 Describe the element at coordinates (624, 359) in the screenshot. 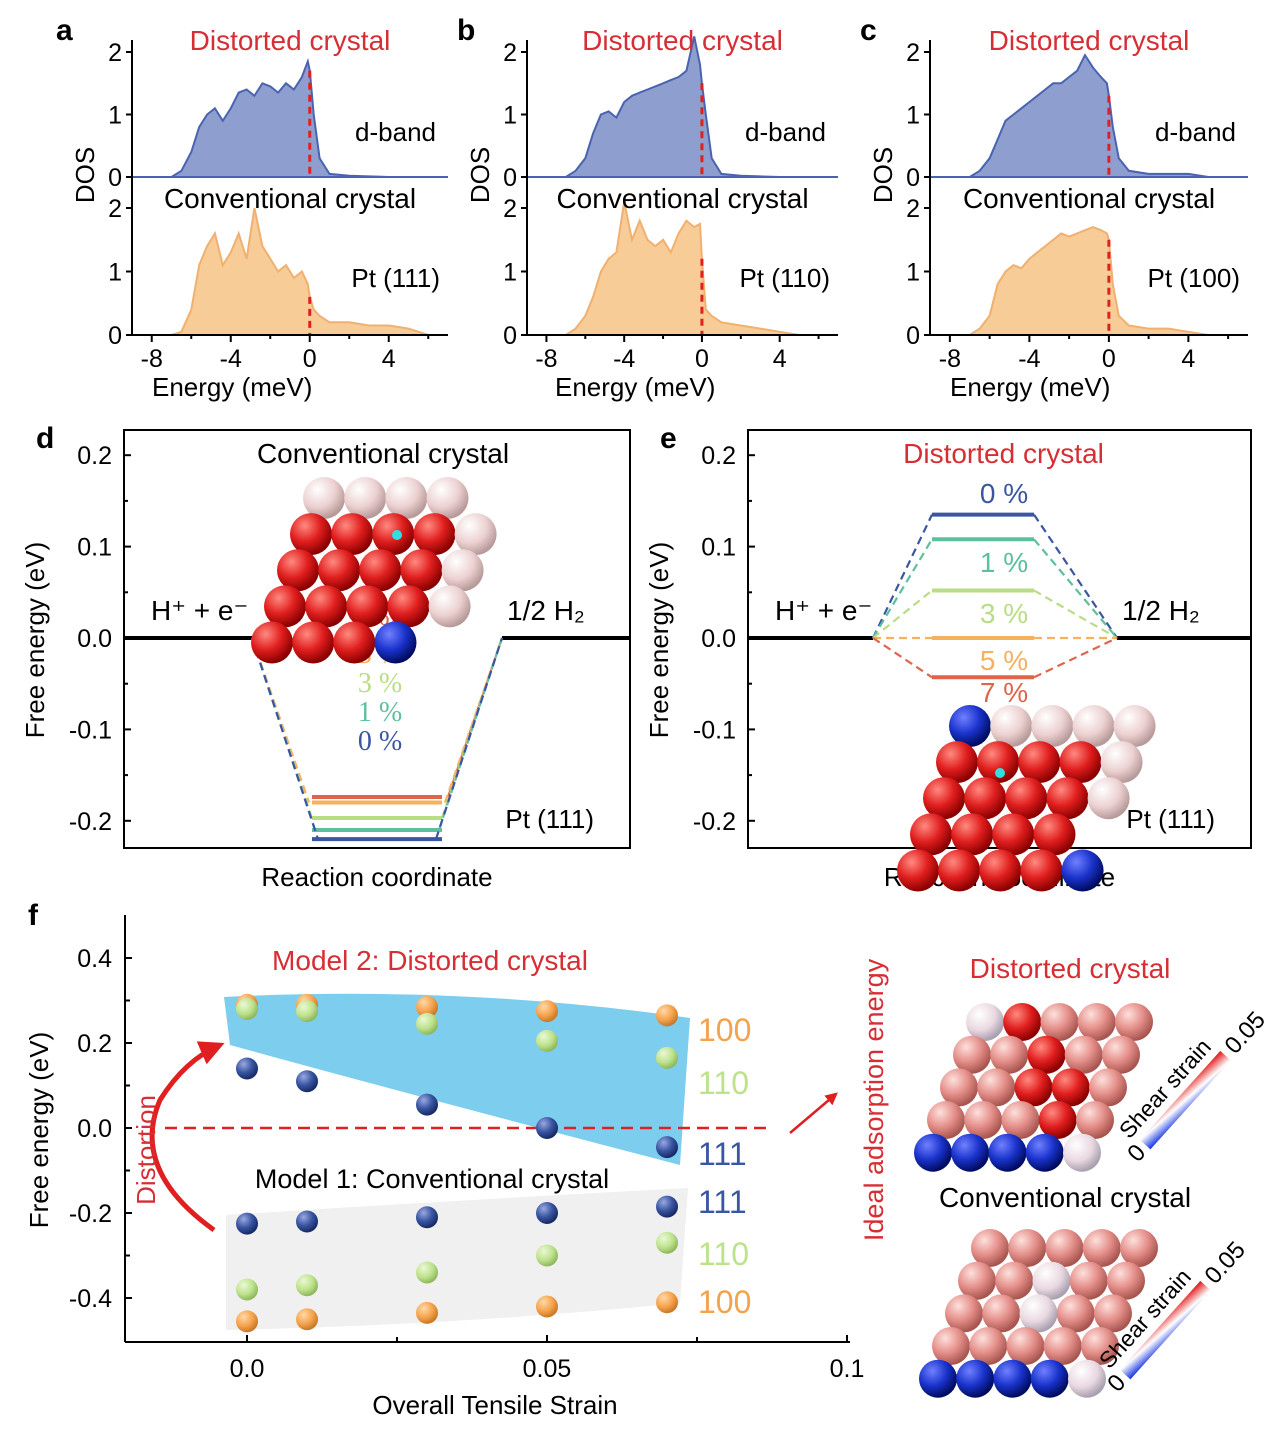

I see `x-tick-label: -4` at that location.